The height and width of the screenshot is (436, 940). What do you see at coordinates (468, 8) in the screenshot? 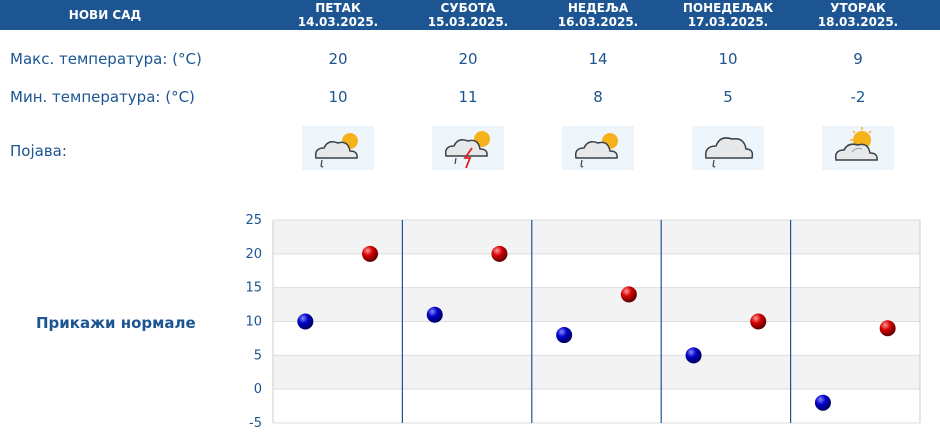
I see `day-name: СУБОТА` at bounding box center [468, 8].